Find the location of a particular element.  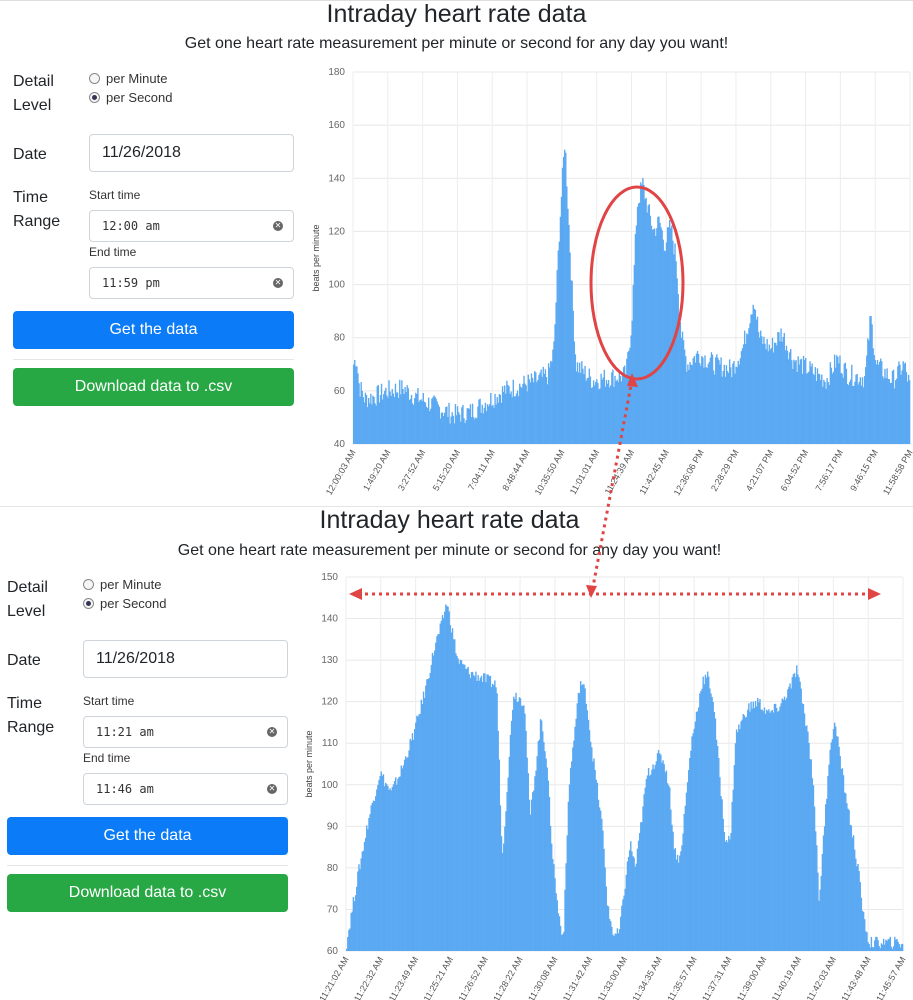

x-tick-label: 11:37:31 AM is located at coordinates (717, 977).